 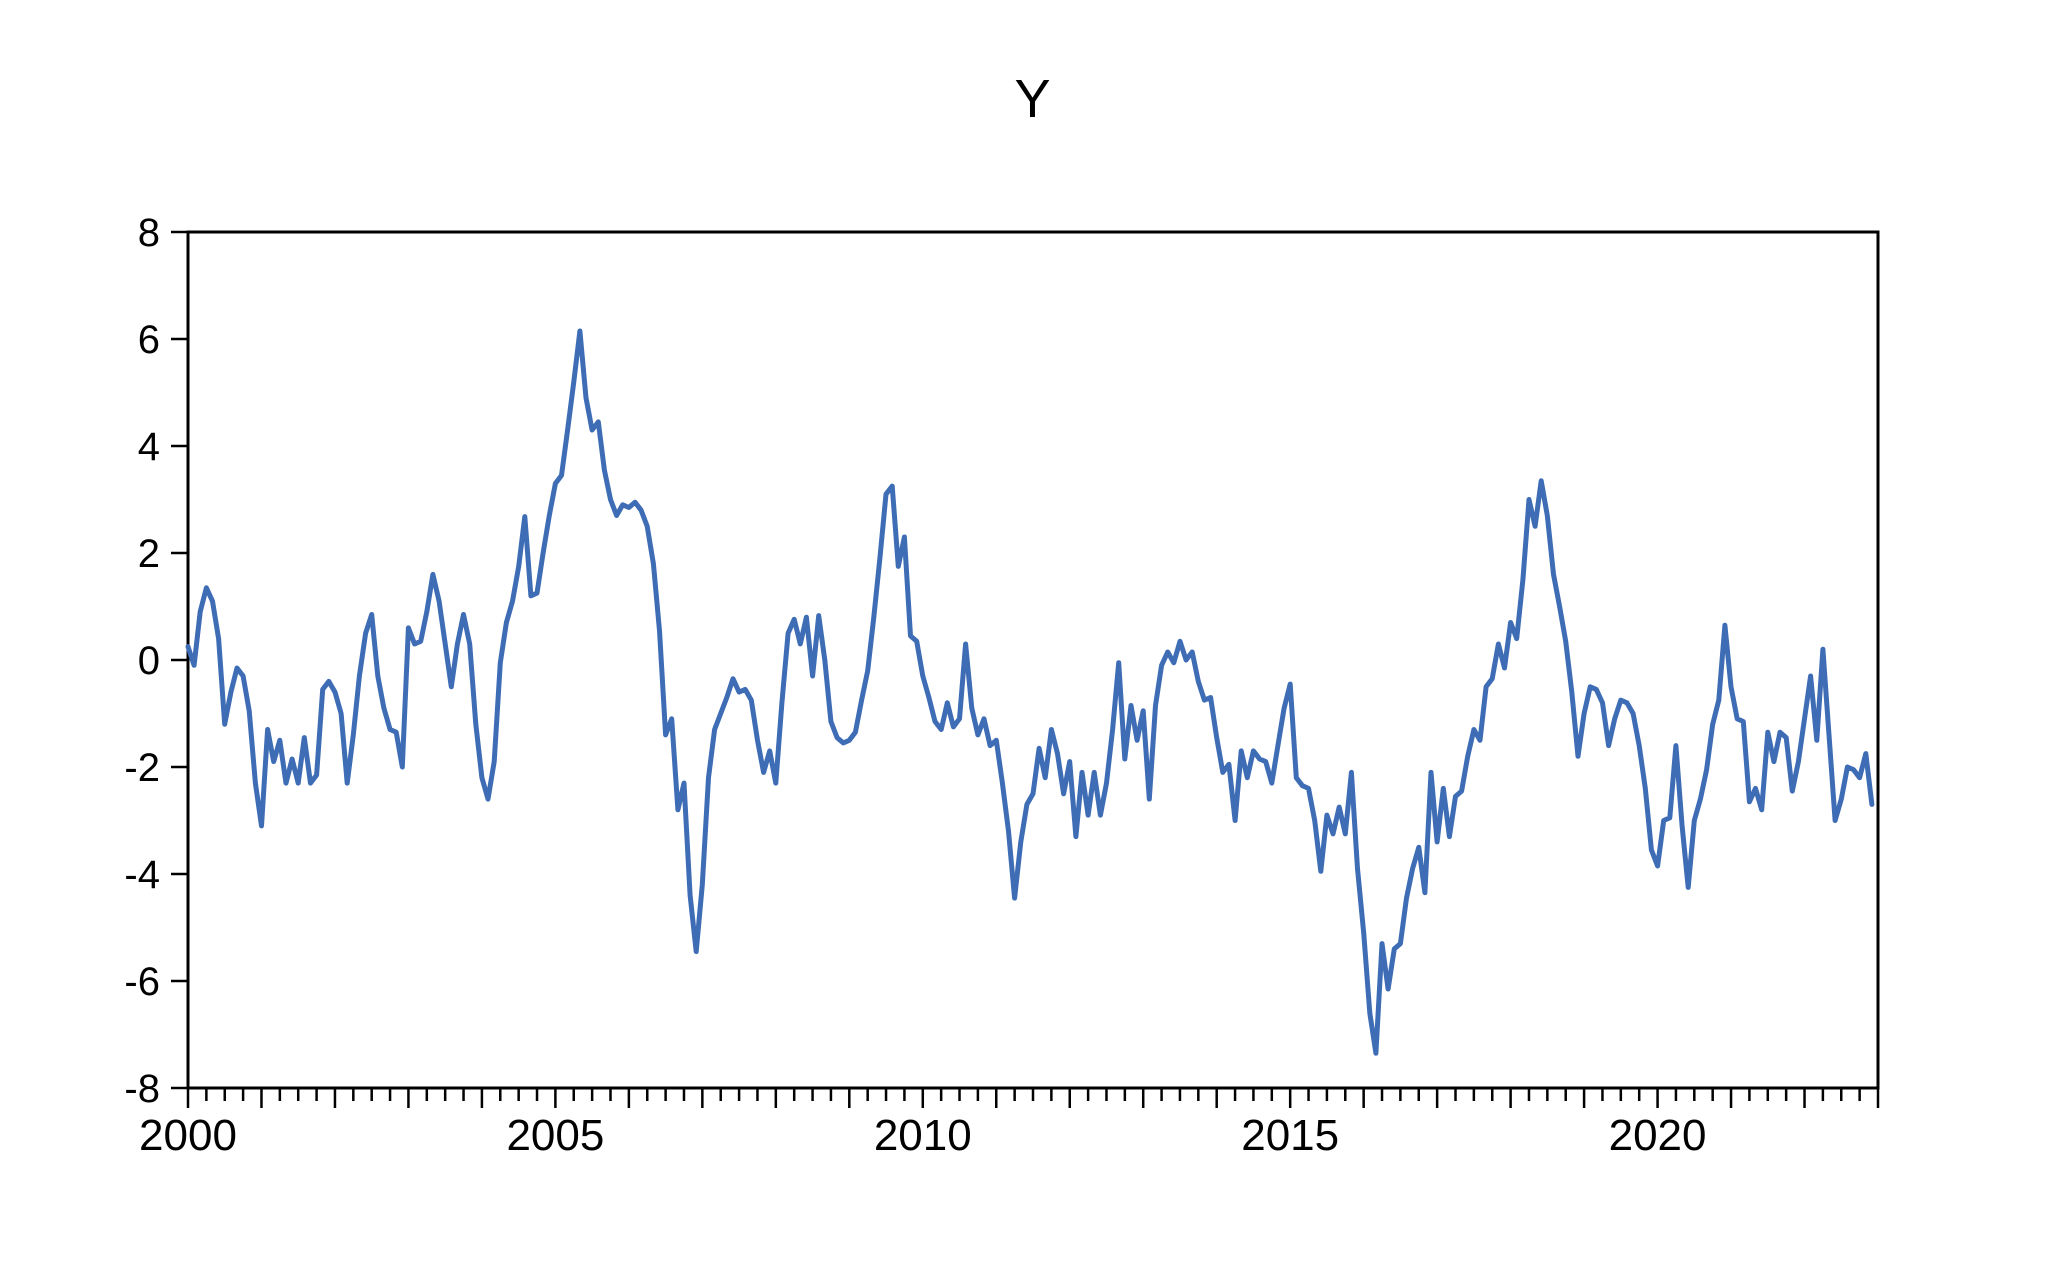 I want to click on chart-title: Y, so click(x=1033, y=99).